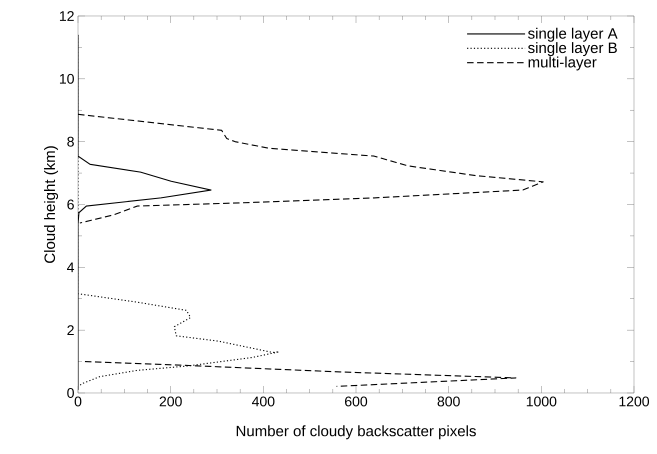 The height and width of the screenshot is (454, 657). What do you see at coordinates (573, 35) in the screenshot?
I see `legend-label: single layer A` at bounding box center [573, 35].